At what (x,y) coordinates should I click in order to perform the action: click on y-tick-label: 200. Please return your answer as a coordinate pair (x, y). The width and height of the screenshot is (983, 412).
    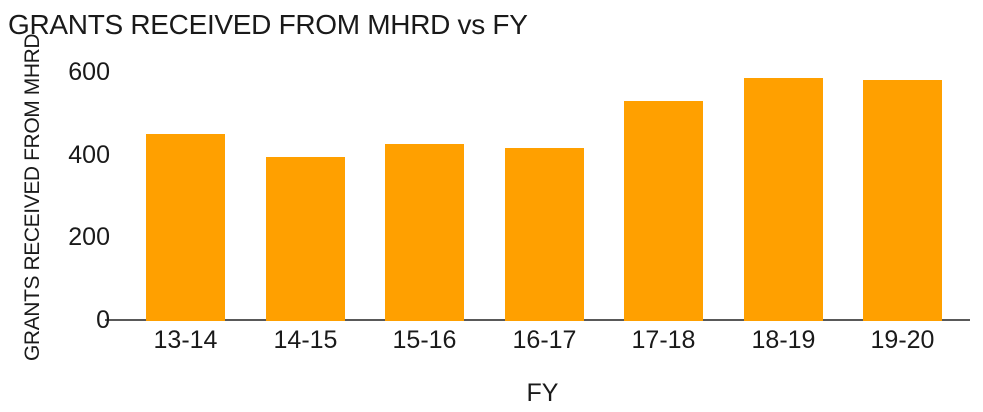
    Looking at the image, I should click on (89, 237).